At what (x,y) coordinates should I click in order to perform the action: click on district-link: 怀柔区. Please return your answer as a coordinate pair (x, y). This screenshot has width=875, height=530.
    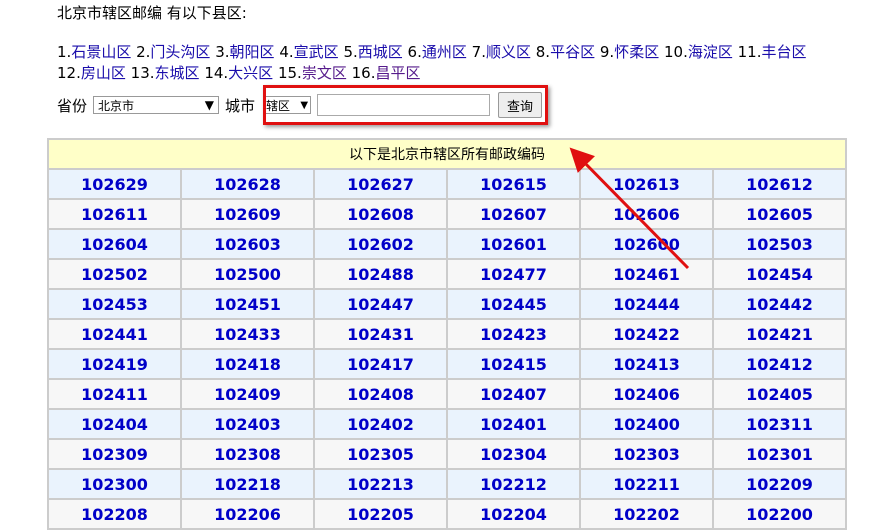
    Looking at the image, I should click on (637, 52).